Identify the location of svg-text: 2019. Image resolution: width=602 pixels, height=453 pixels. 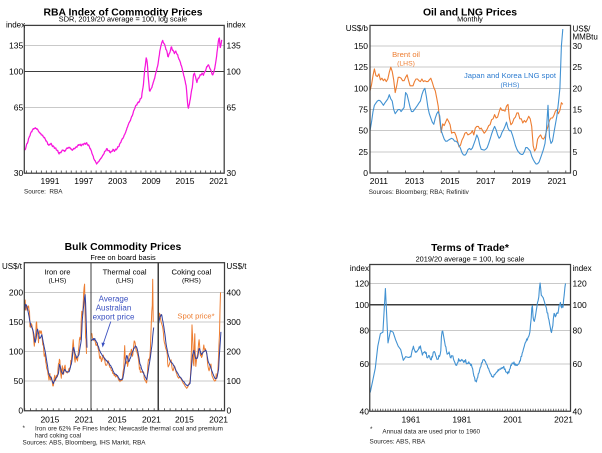
(521, 181).